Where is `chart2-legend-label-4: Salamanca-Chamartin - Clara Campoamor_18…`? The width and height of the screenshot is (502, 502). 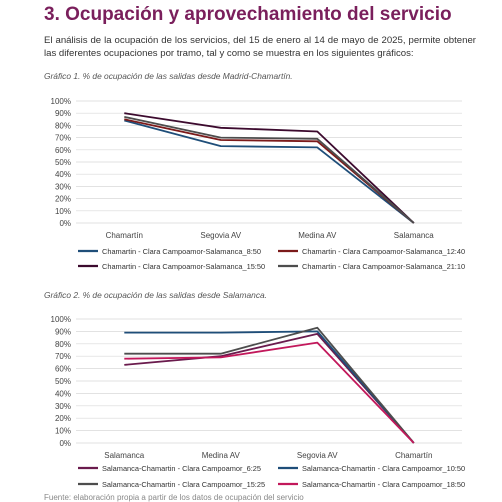 chart2-legend-label-4: Salamanca-Chamartin - Clara Campoamor_18… is located at coordinates (383, 484).